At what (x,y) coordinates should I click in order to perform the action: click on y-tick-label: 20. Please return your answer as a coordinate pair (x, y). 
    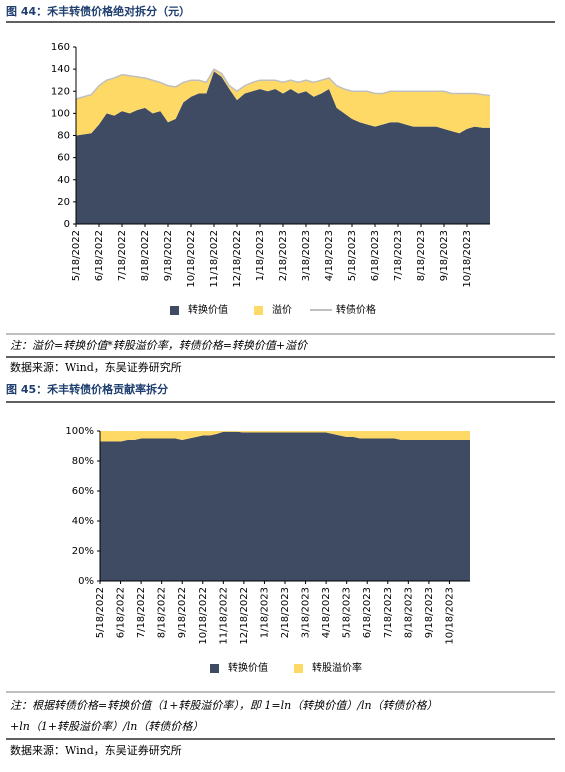
    Looking at the image, I should click on (63, 202).